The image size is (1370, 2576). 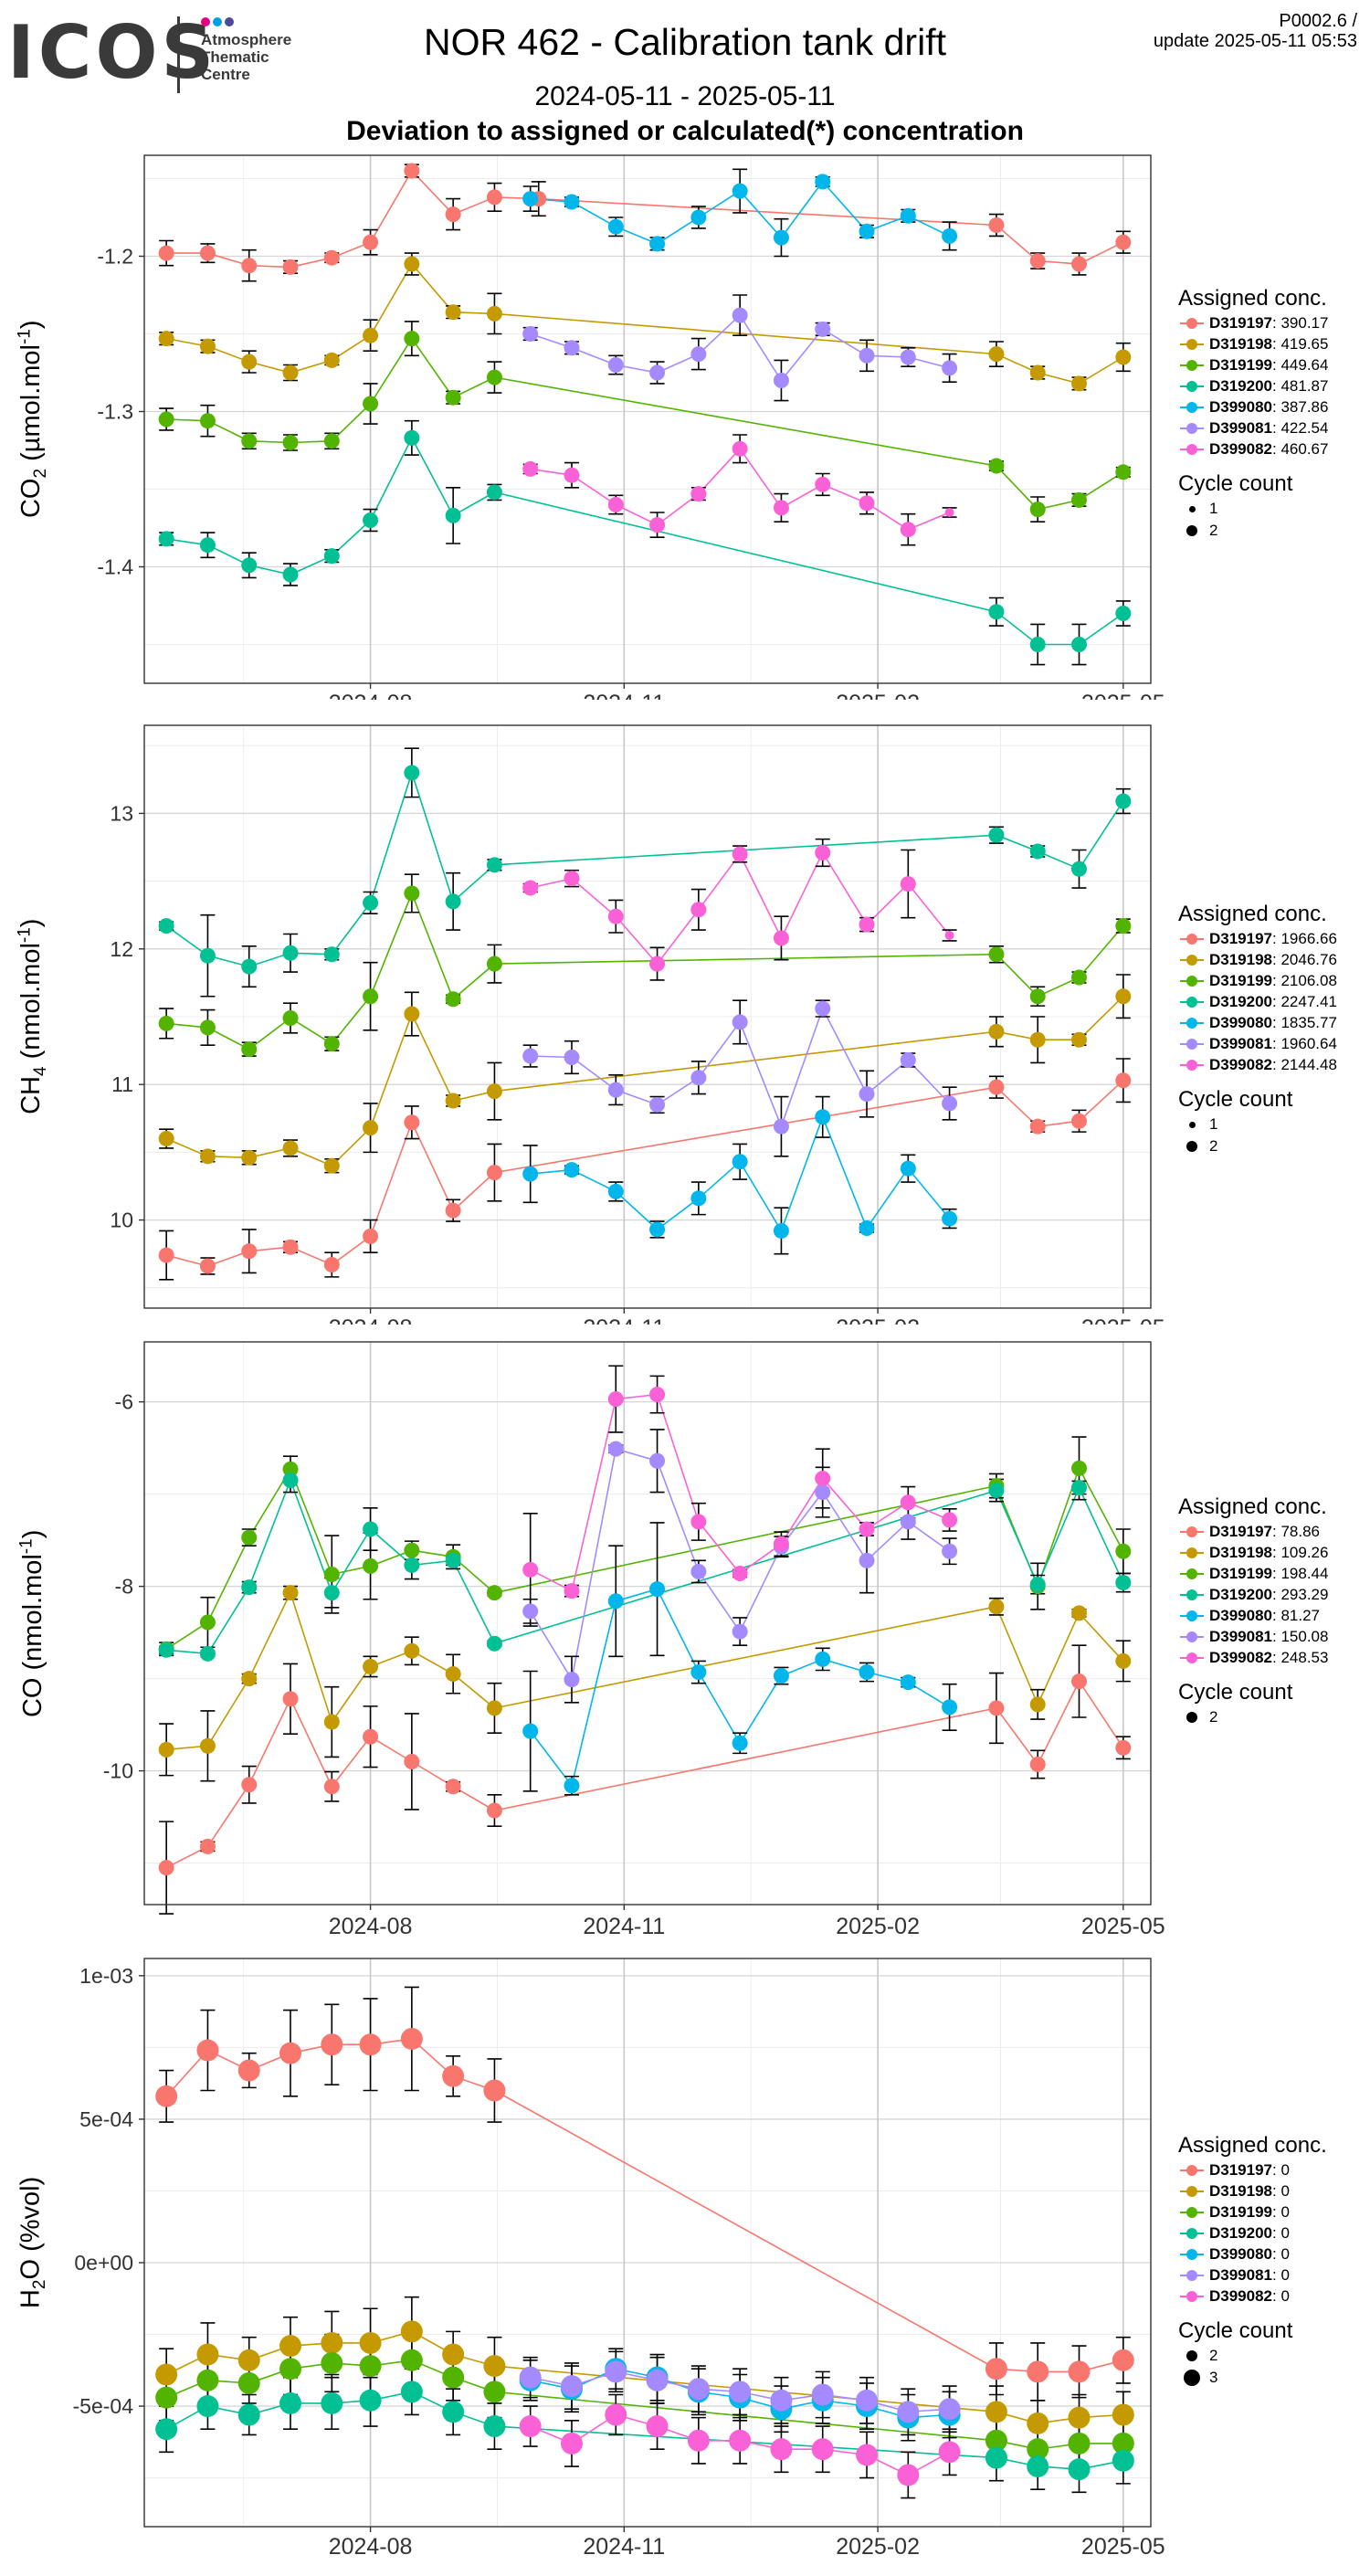 What do you see at coordinates (1271, 2296) in the screenshot?
I see `legend-item-D399082: D399082: 0` at bounding box center [1271, 2296].